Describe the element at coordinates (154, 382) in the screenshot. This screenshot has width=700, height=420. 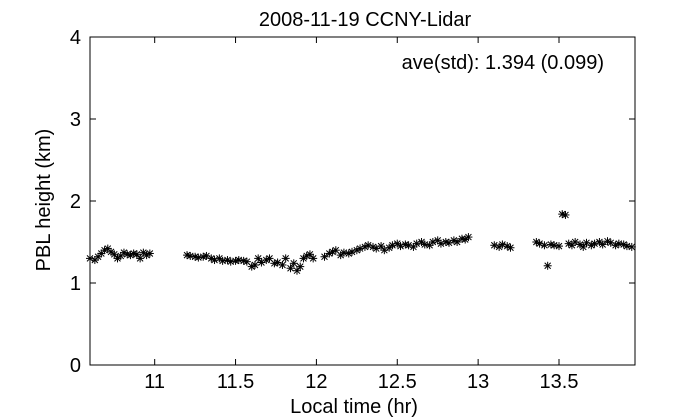
I see `x-tick-label: 11` at that location.